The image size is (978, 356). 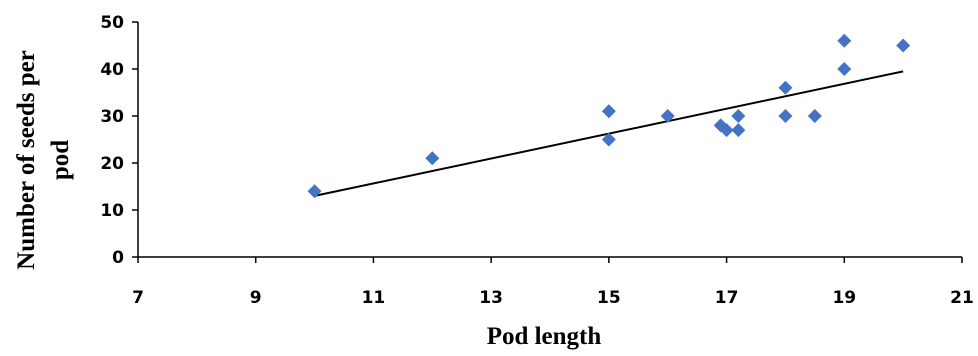 I want to click on x-tick-label: 11, so click(x=374, y=298).